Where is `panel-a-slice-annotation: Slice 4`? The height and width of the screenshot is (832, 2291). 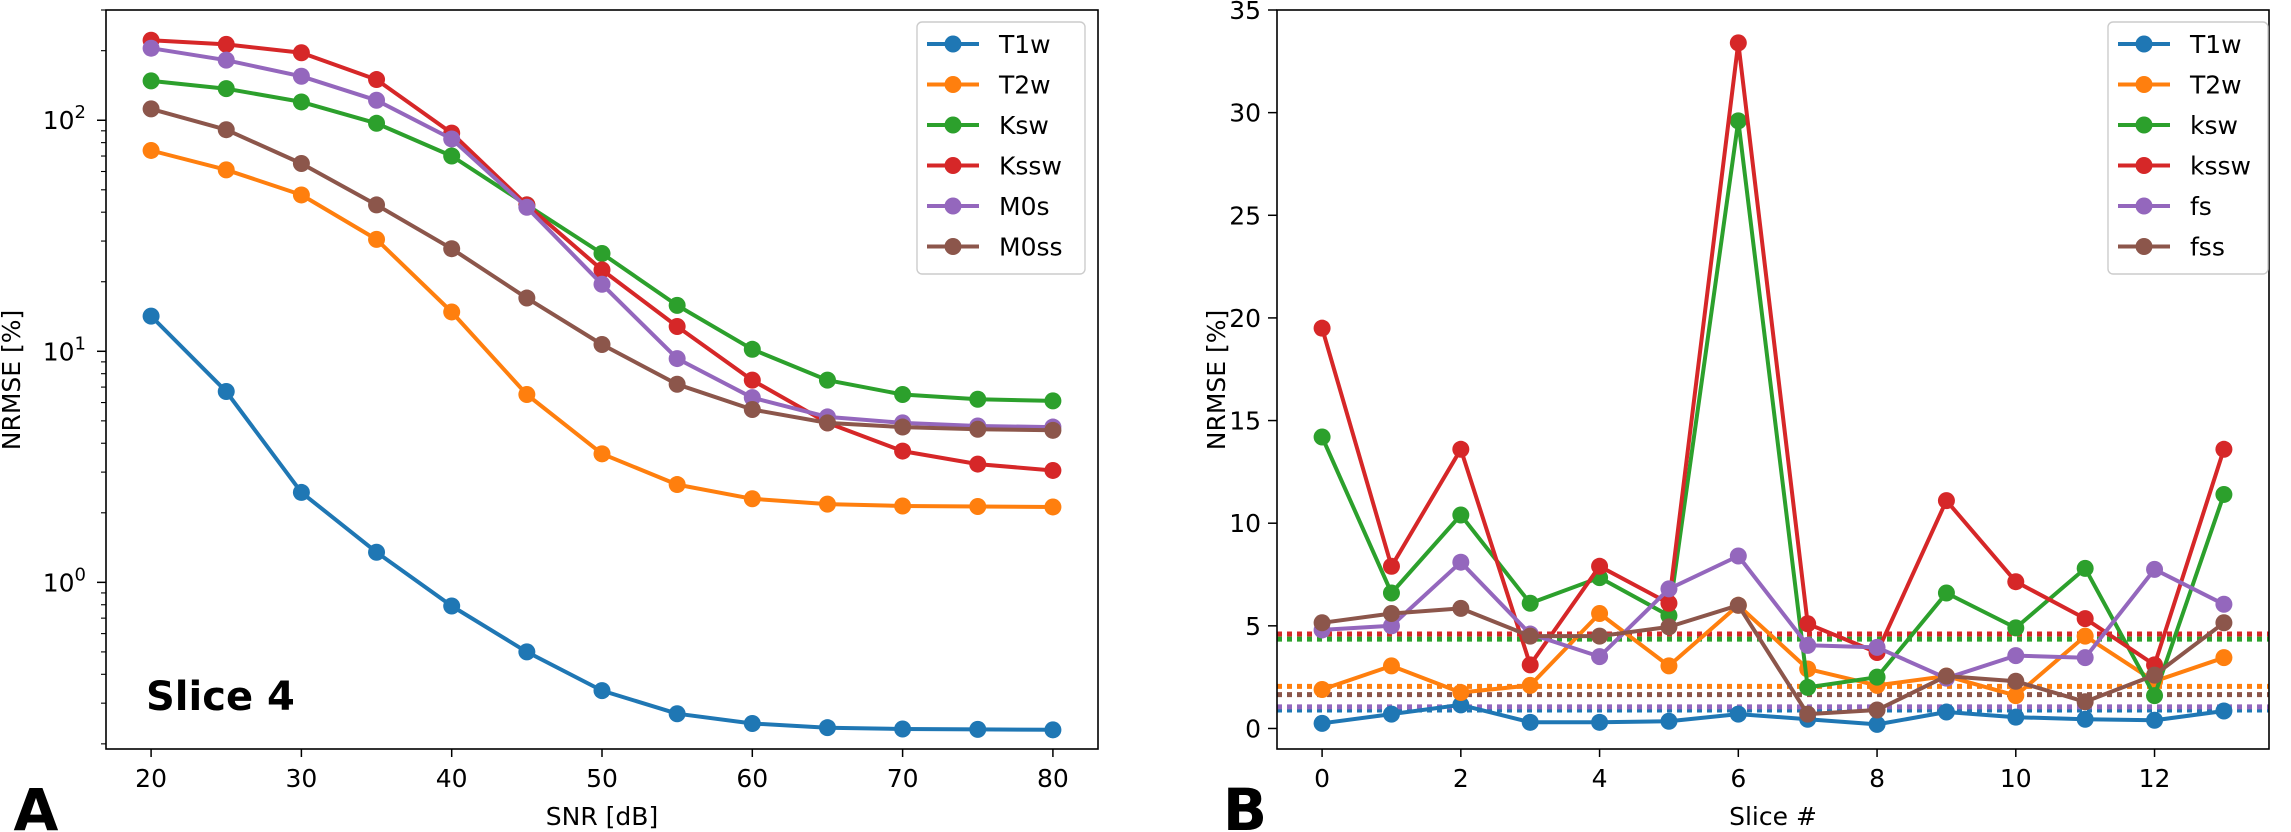
panel-a-slice-annotation: Slice 4 is located at coordinates (220, 697).